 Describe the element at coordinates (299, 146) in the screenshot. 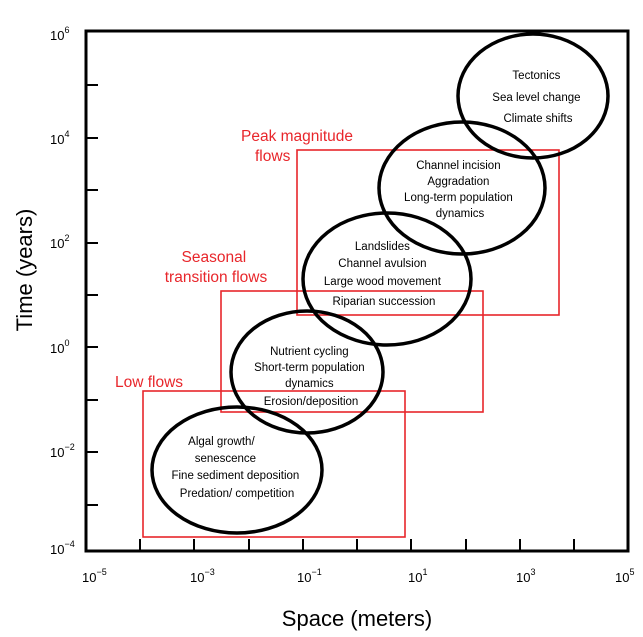

I see `peak-flows-label: Peak magnitude flows` at that location.